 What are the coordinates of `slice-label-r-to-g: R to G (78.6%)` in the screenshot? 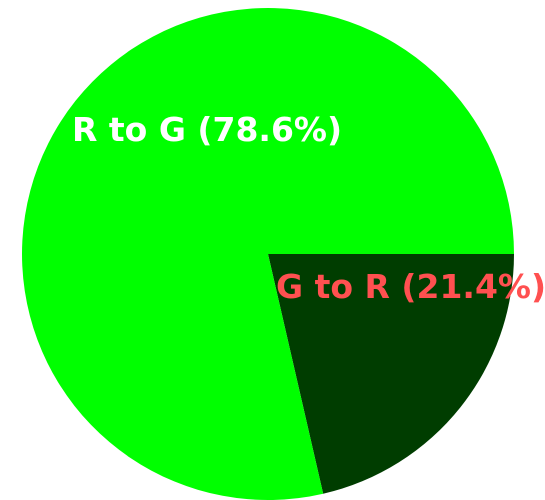 It's located at (207, 129).